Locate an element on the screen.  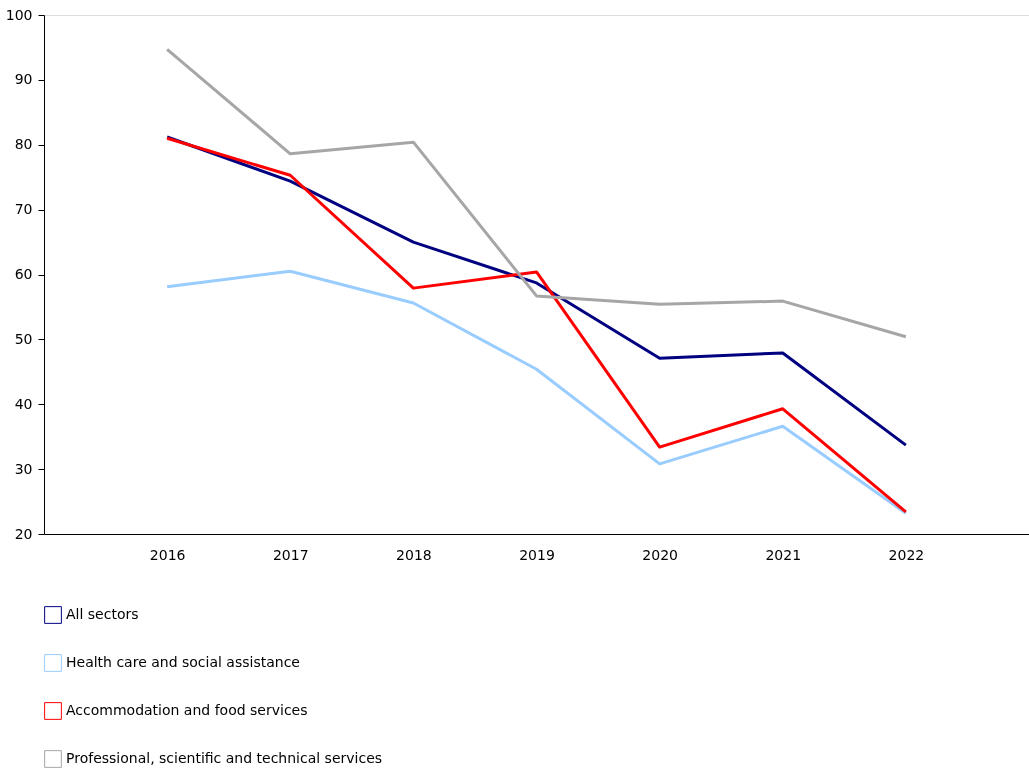
y-tick-label: 40 is located at coordinates (23, 403).